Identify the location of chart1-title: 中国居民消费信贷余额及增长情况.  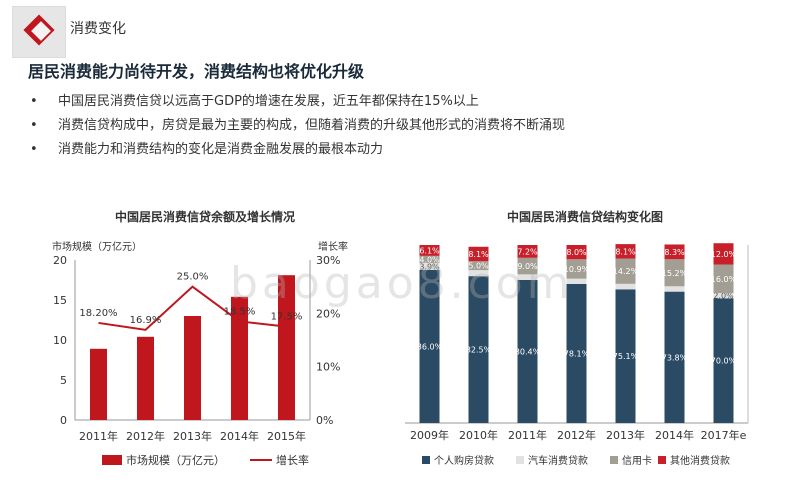
(204, 217).